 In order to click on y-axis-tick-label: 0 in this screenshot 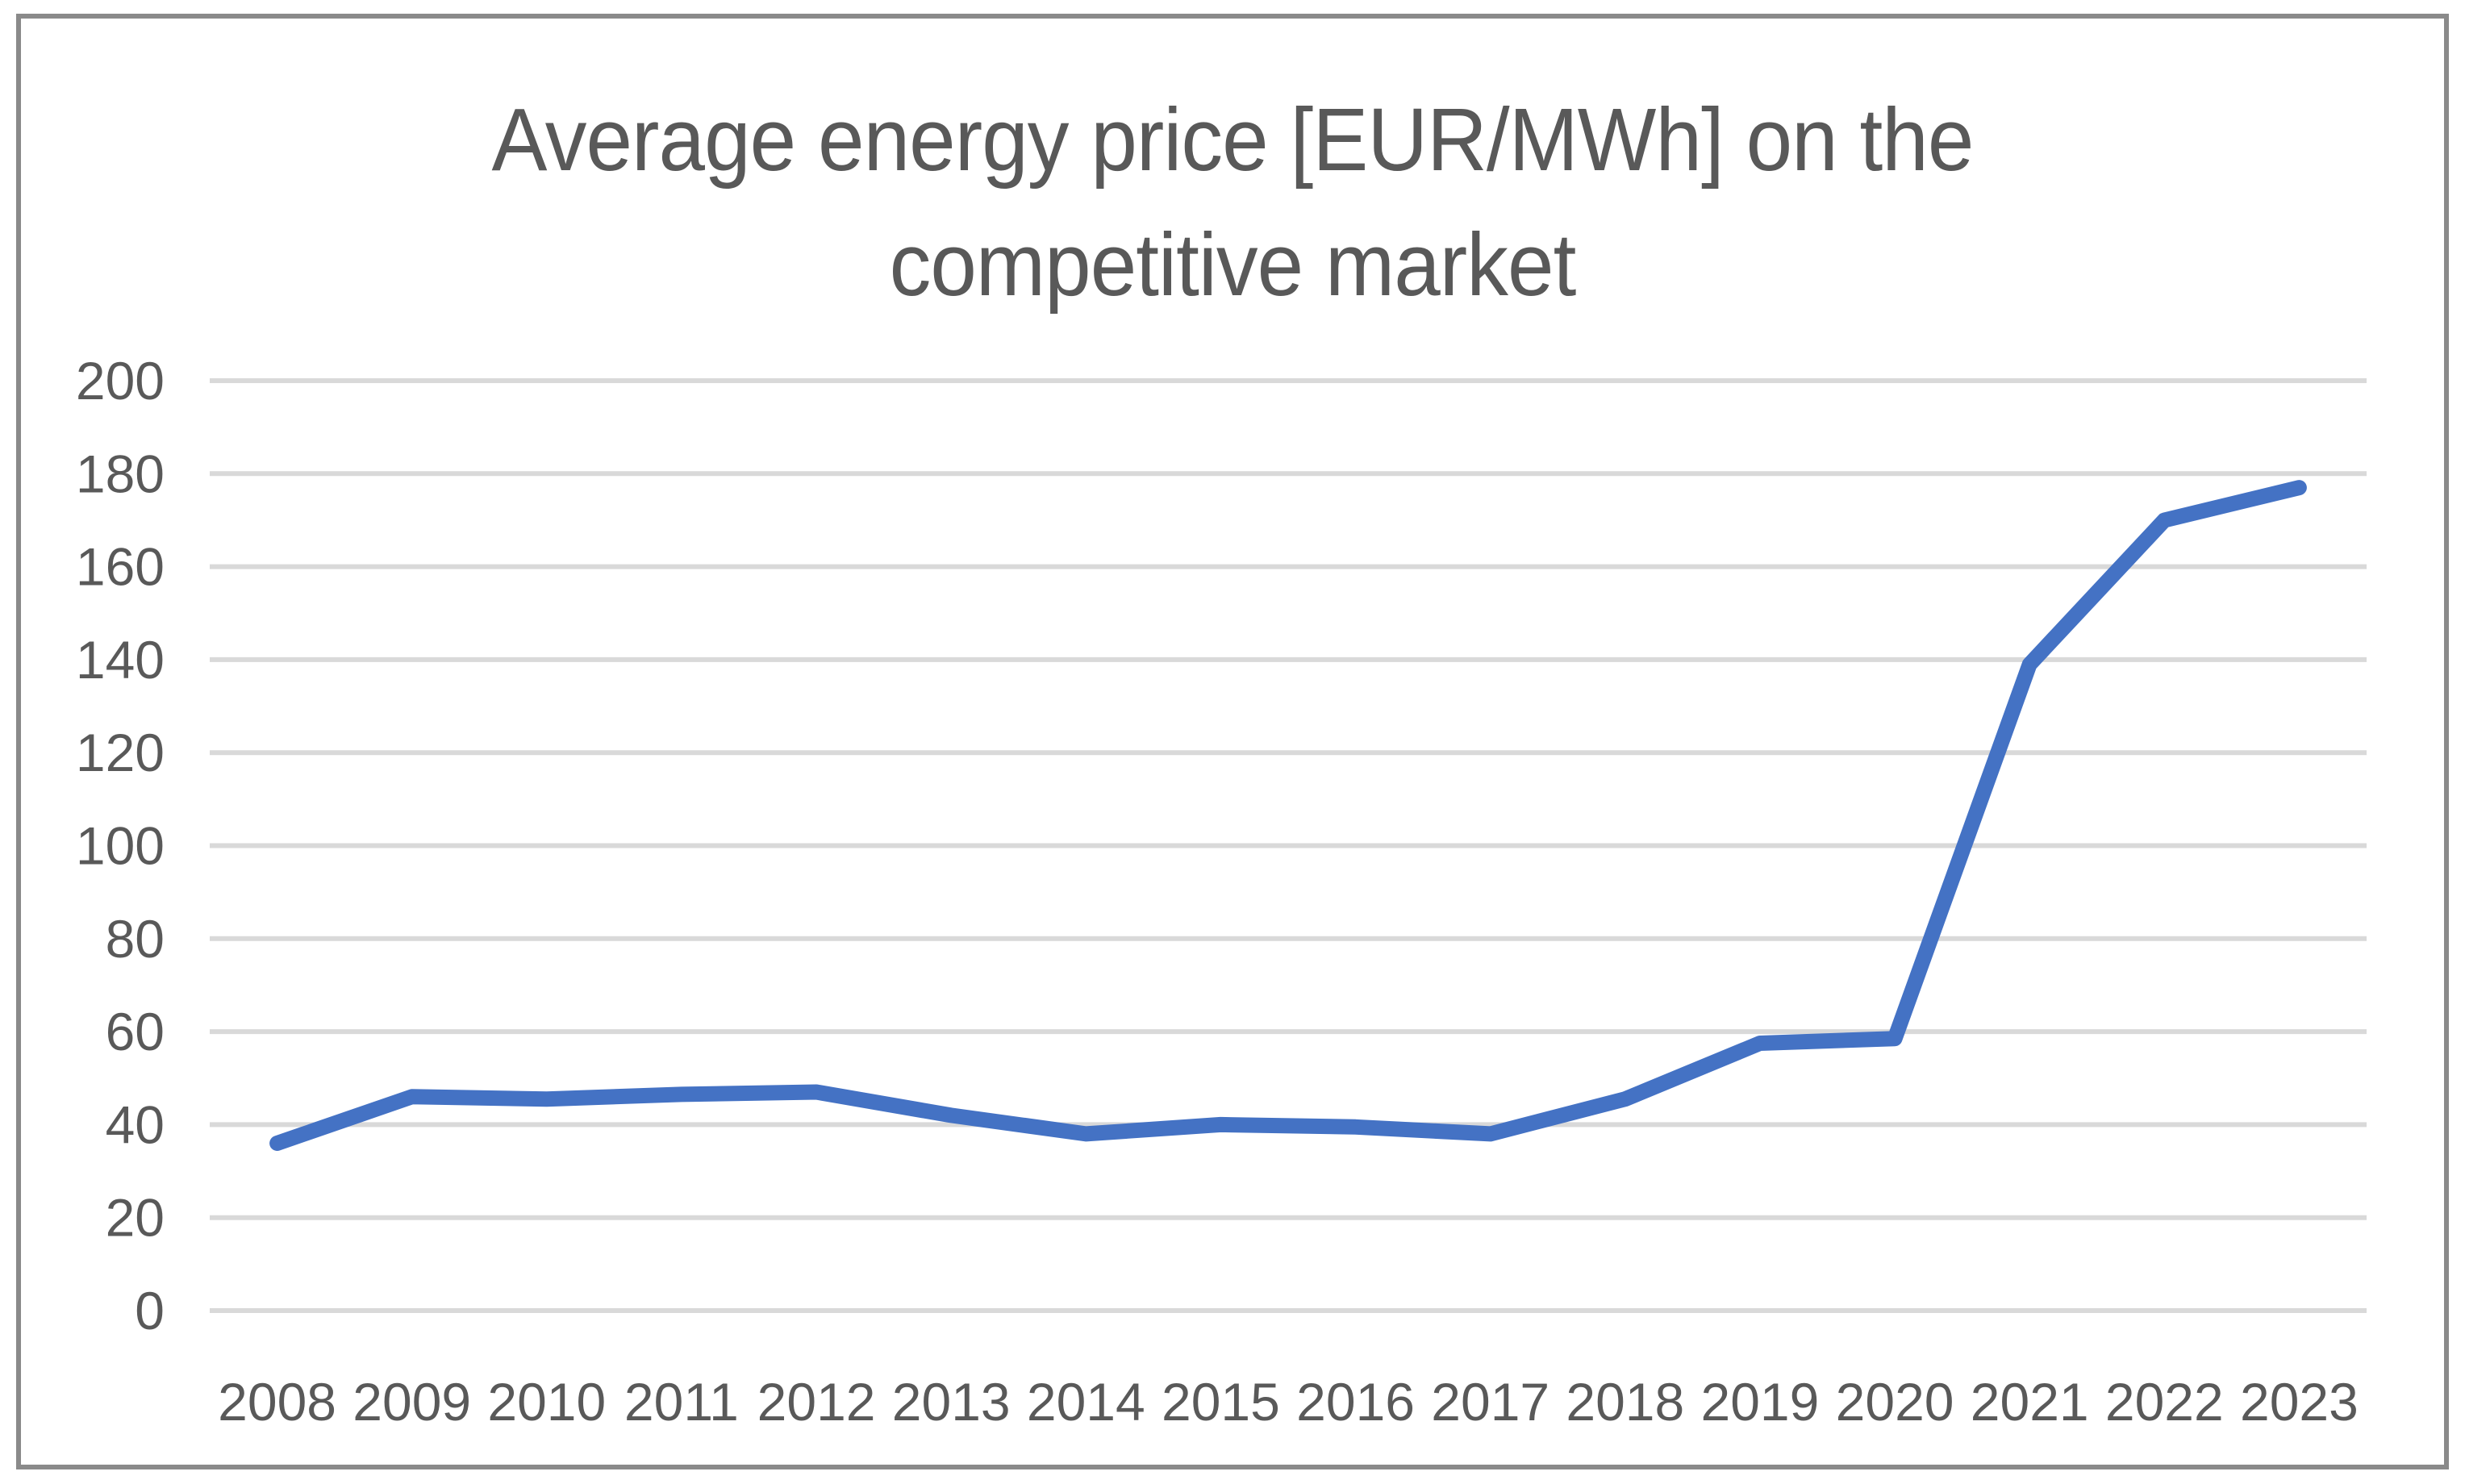, I will do `click(150, 1310)`.